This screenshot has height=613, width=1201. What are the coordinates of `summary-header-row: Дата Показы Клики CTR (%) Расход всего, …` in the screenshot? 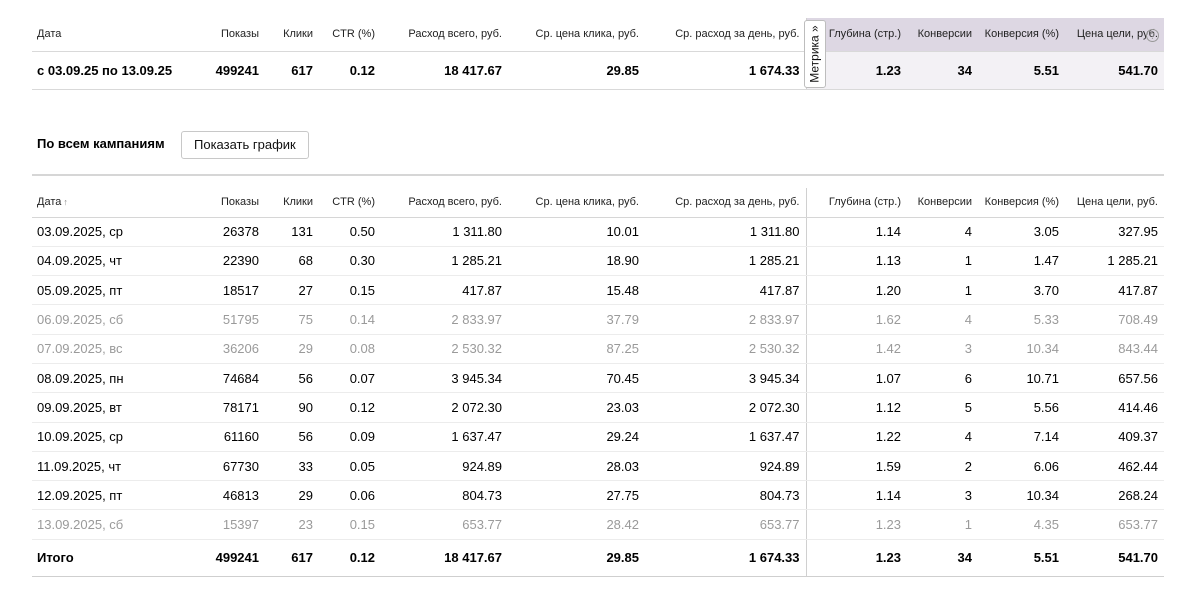 It's located at (598, 34).